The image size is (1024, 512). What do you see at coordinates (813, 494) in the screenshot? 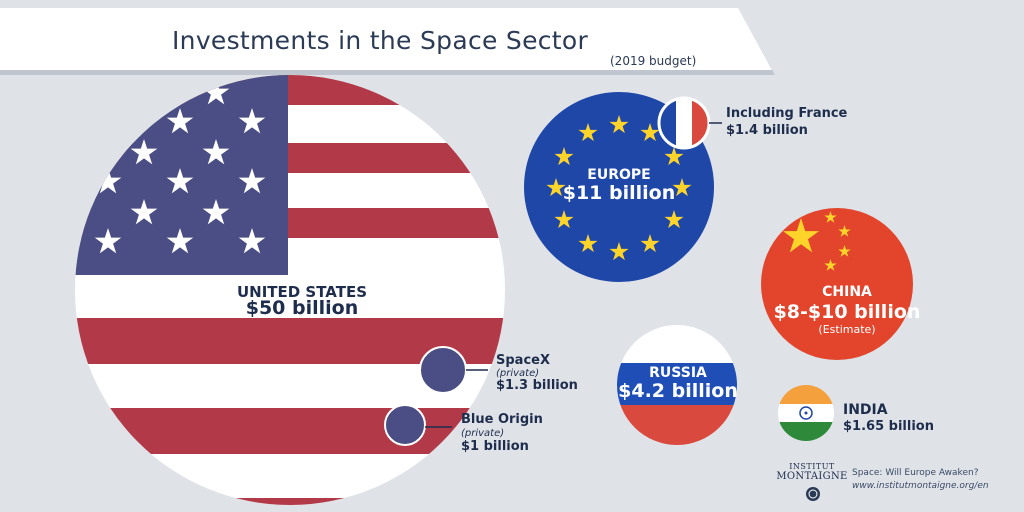
I see `institut-montaigne-seal-icon` at bounding box center [813, 494].